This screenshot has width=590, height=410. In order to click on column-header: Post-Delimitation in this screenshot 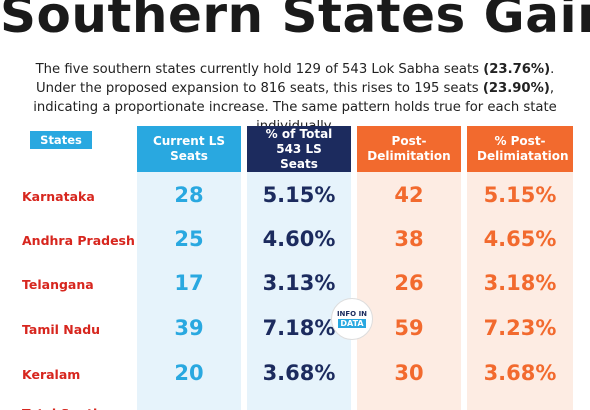, I will do `click(409, 149)`.